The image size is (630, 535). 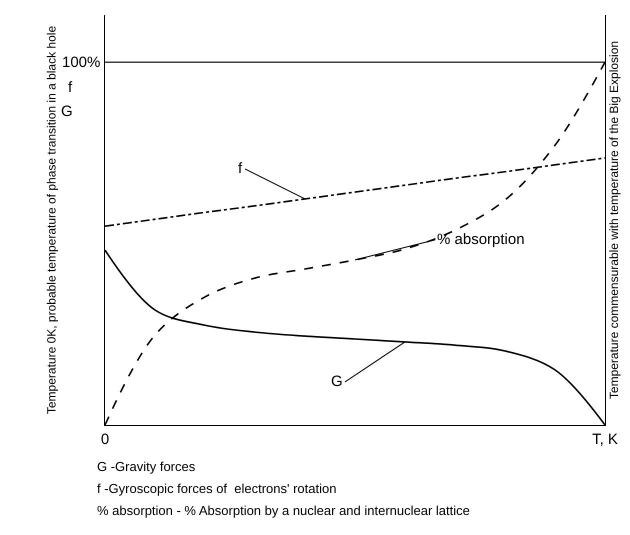 I want to click on text: f -Gyroscopic forces of electrons' rotation, so click(x=216, y=488).